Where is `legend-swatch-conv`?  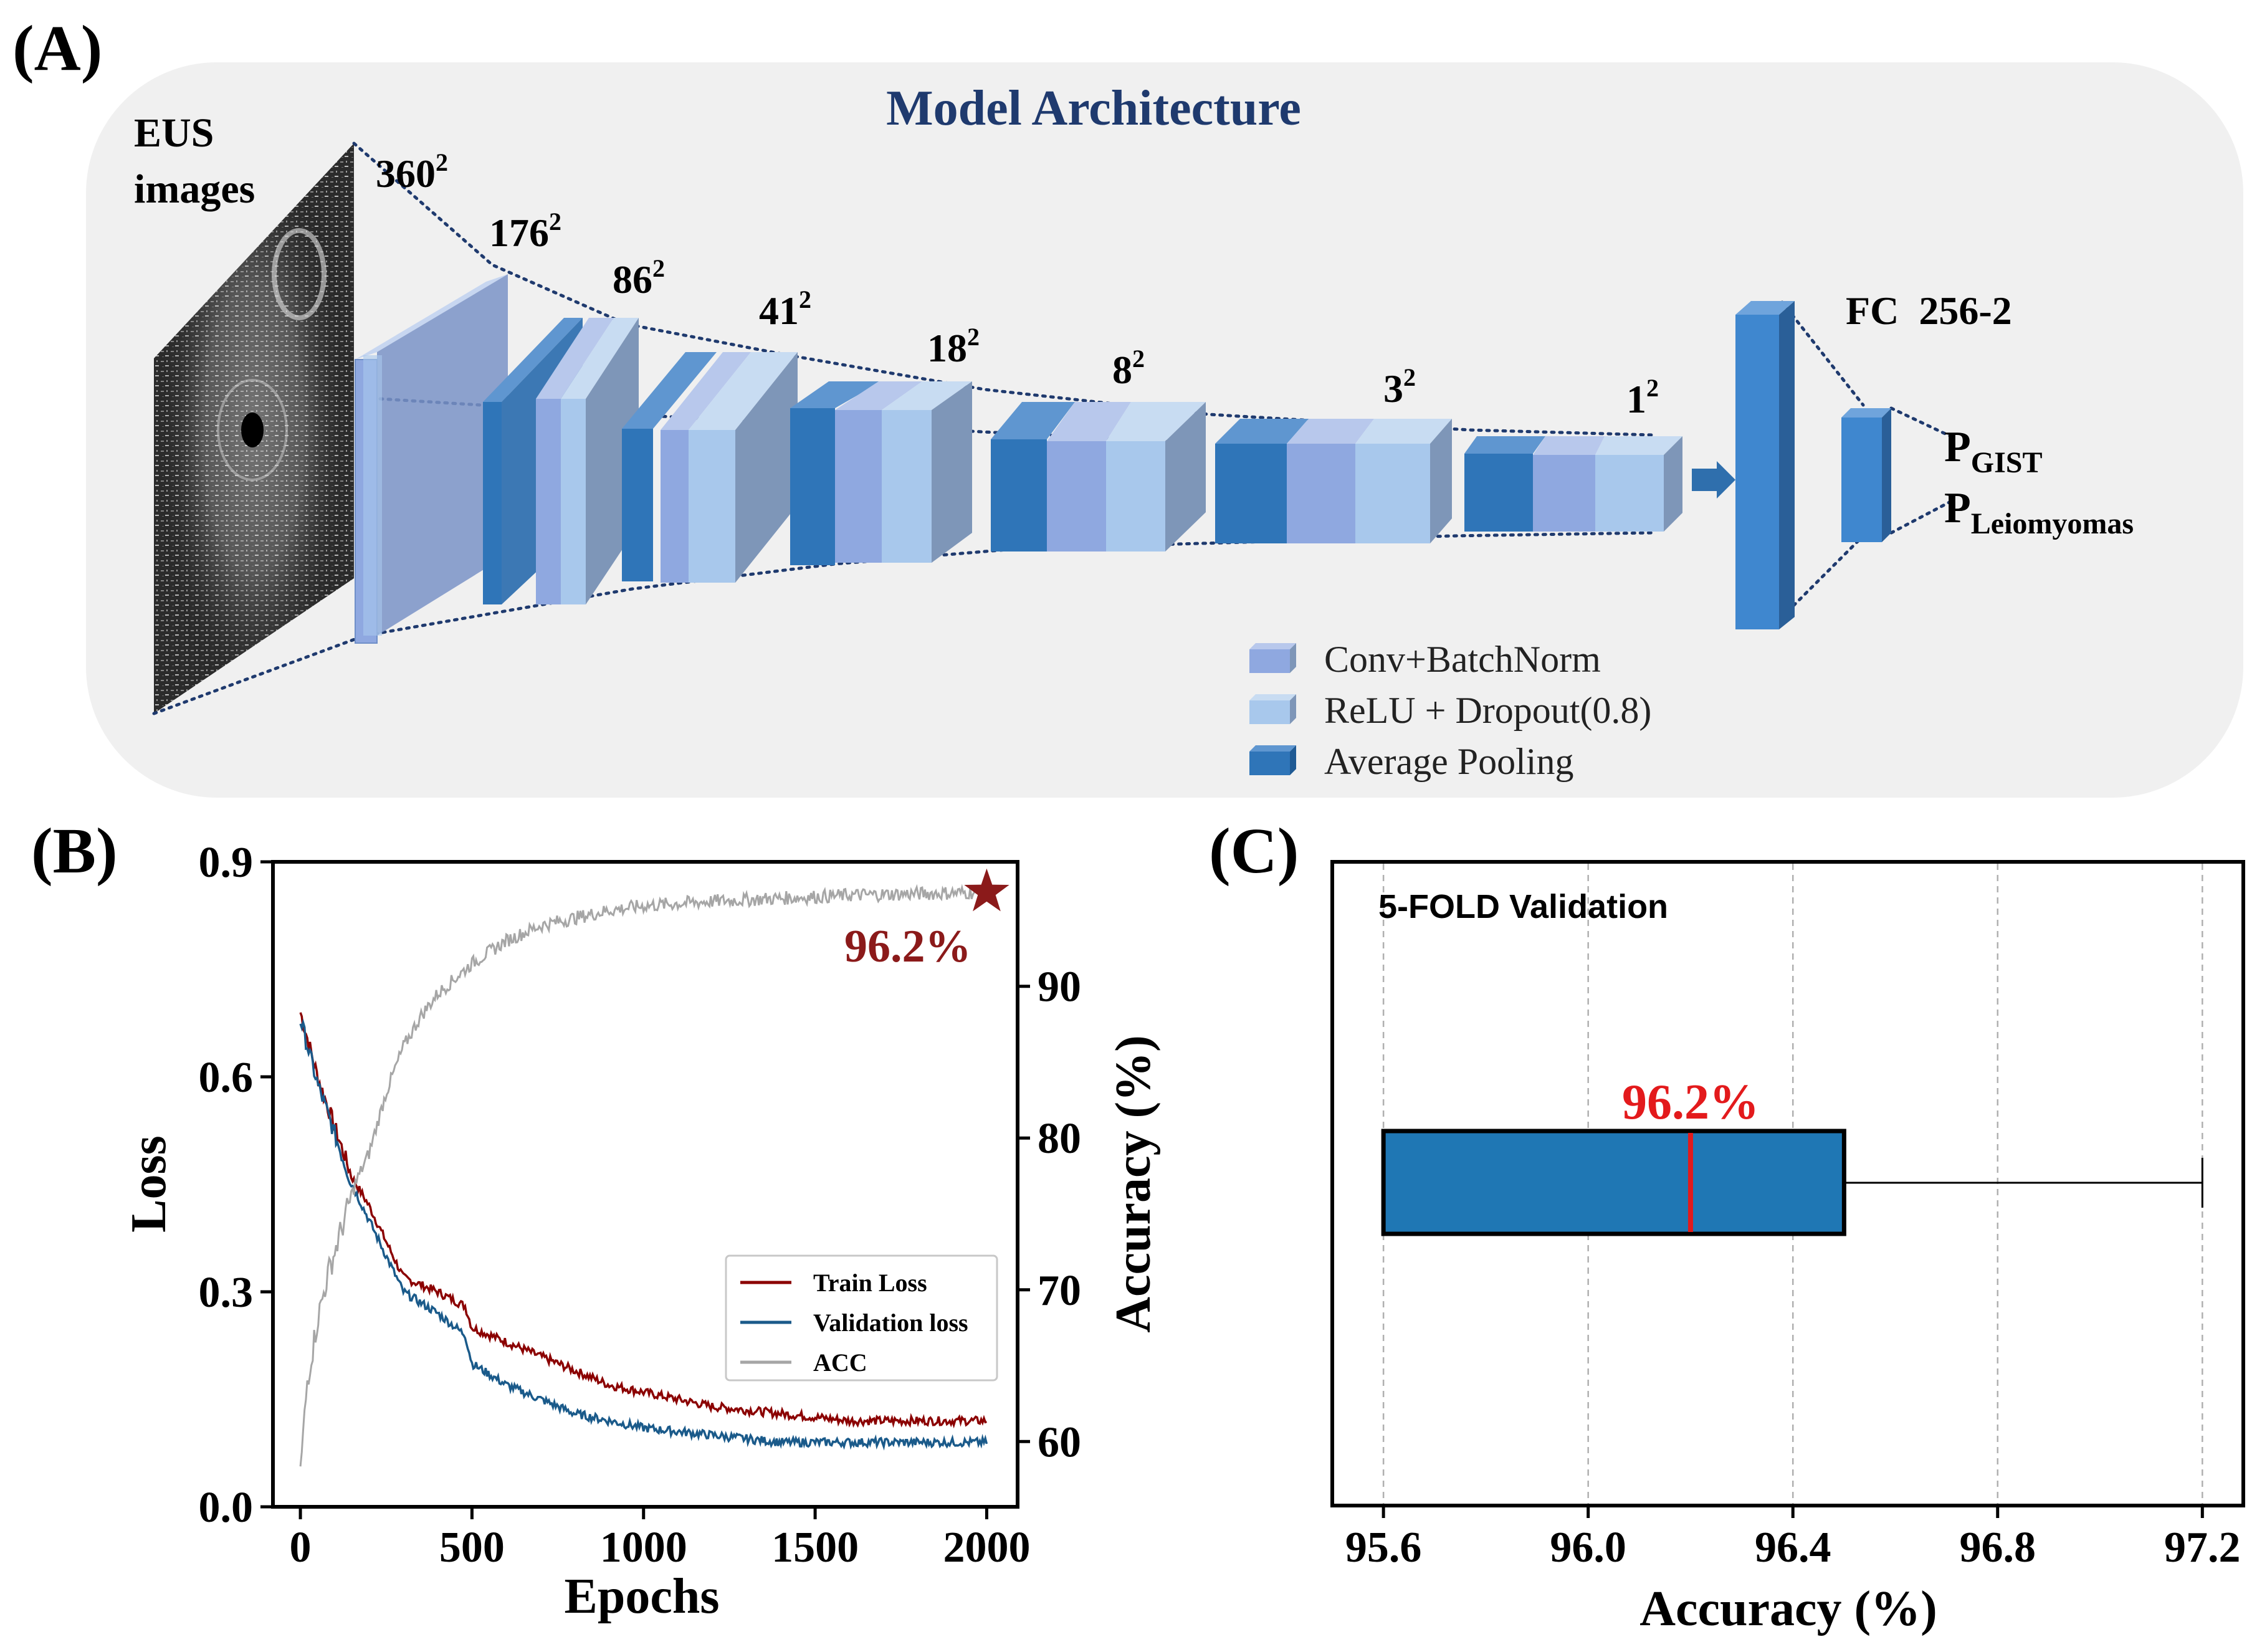
legend-swatch-conv is located at coordinates (1269, 661).